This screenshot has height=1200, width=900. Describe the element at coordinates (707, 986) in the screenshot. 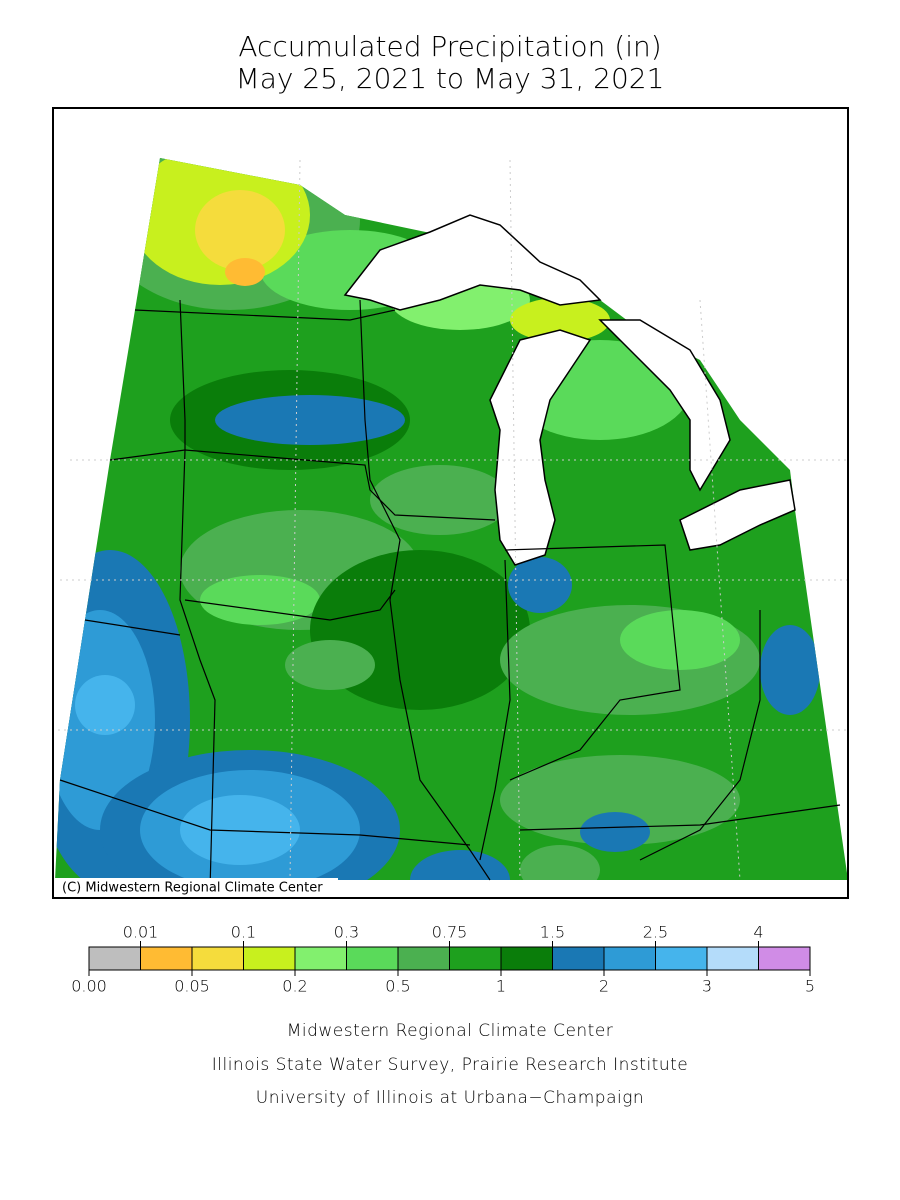

I see `legend-tick-label: 3` at that location.